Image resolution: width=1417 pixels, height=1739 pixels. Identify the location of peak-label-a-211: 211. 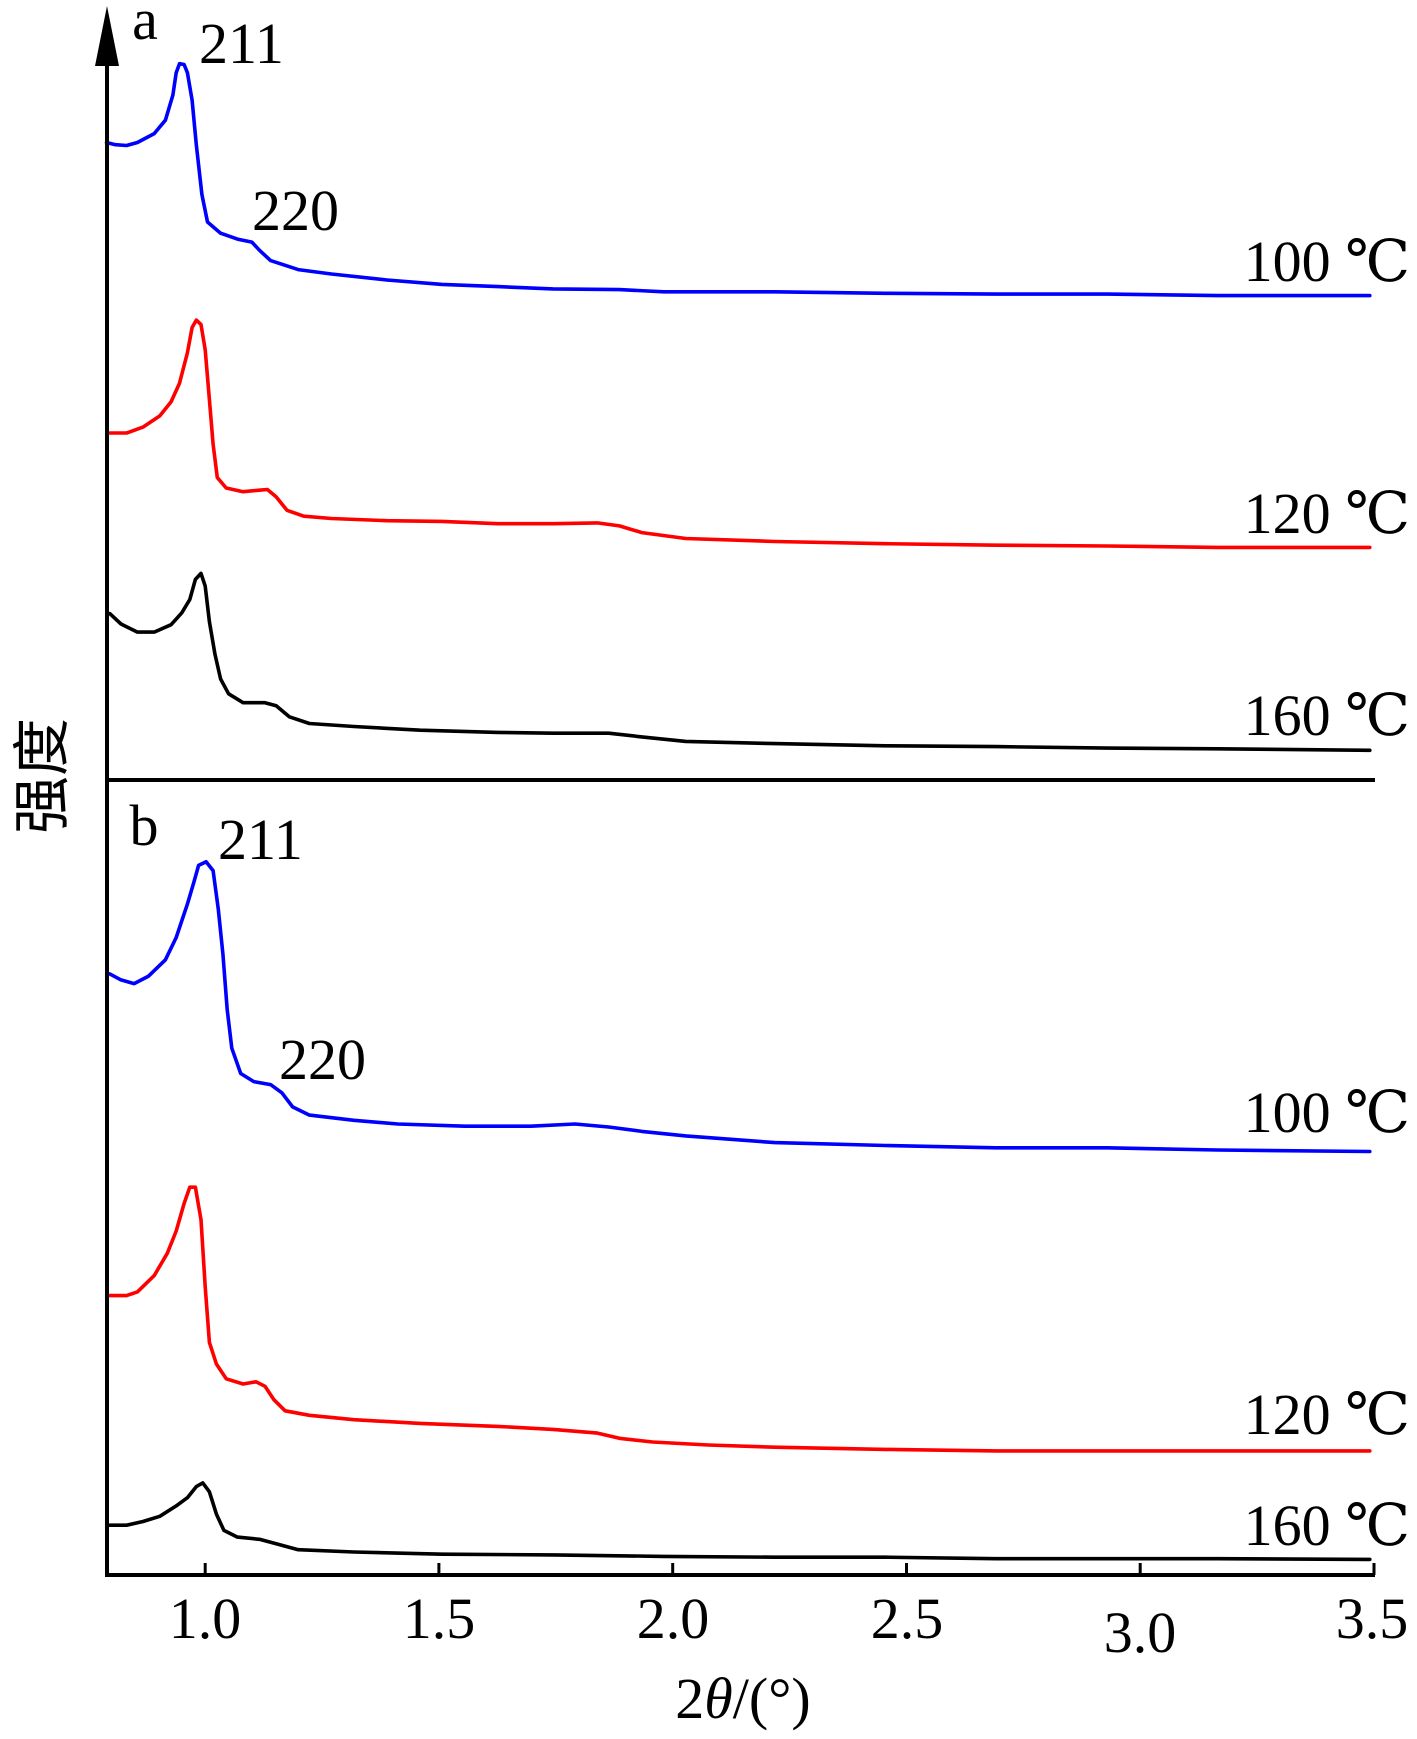
(241, 43).